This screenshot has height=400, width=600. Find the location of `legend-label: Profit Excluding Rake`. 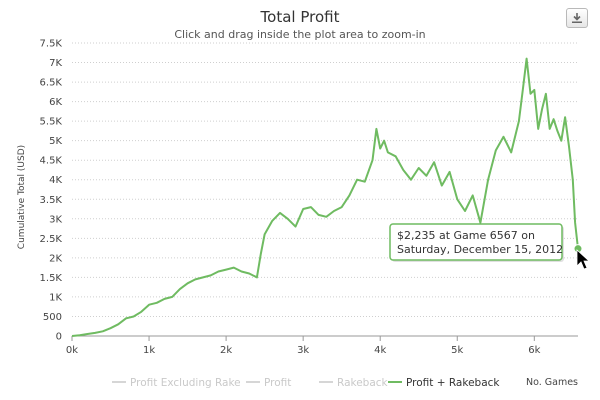

legend-label: Profit Excluding Rake is located at coordinates (185, 383).